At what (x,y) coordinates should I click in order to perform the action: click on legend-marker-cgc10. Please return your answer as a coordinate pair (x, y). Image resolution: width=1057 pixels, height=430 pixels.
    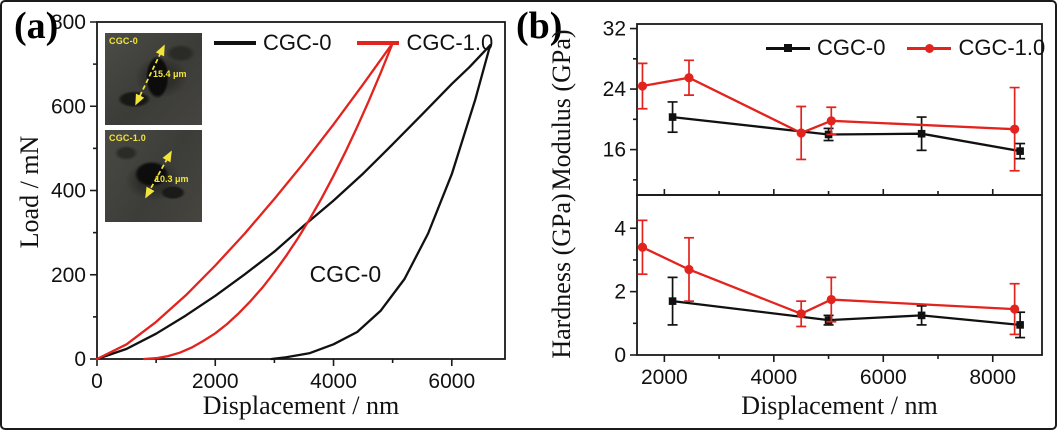
    Looking at the image, I should click on (929, 48).